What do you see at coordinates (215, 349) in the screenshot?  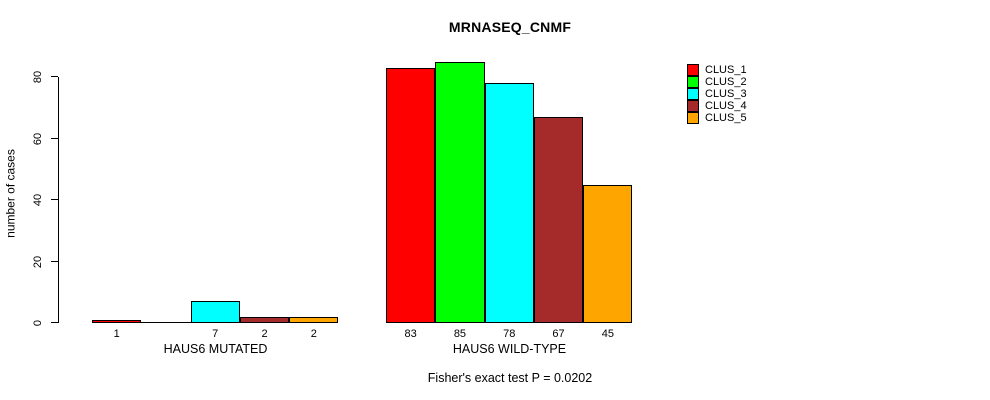 I see `x-group-label-haus6-mutated: HAUS6 MUTATED` at bounding box center [215, 349].